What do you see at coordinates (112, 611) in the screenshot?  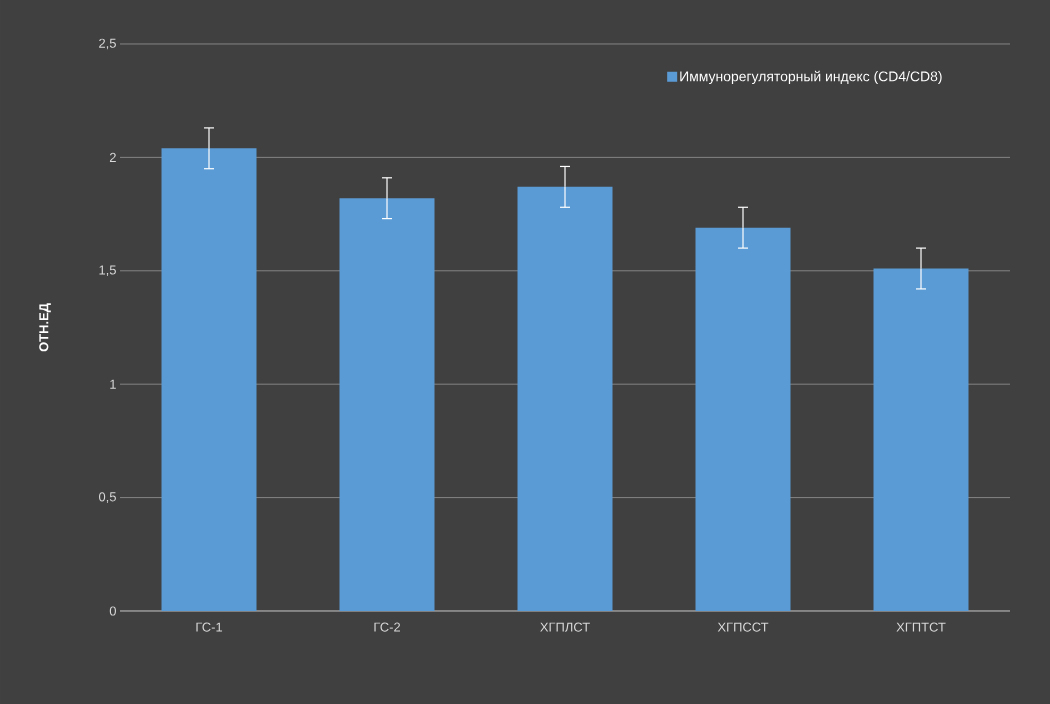 I see `y-tick-label: 0` at bounding box center [112, 611].